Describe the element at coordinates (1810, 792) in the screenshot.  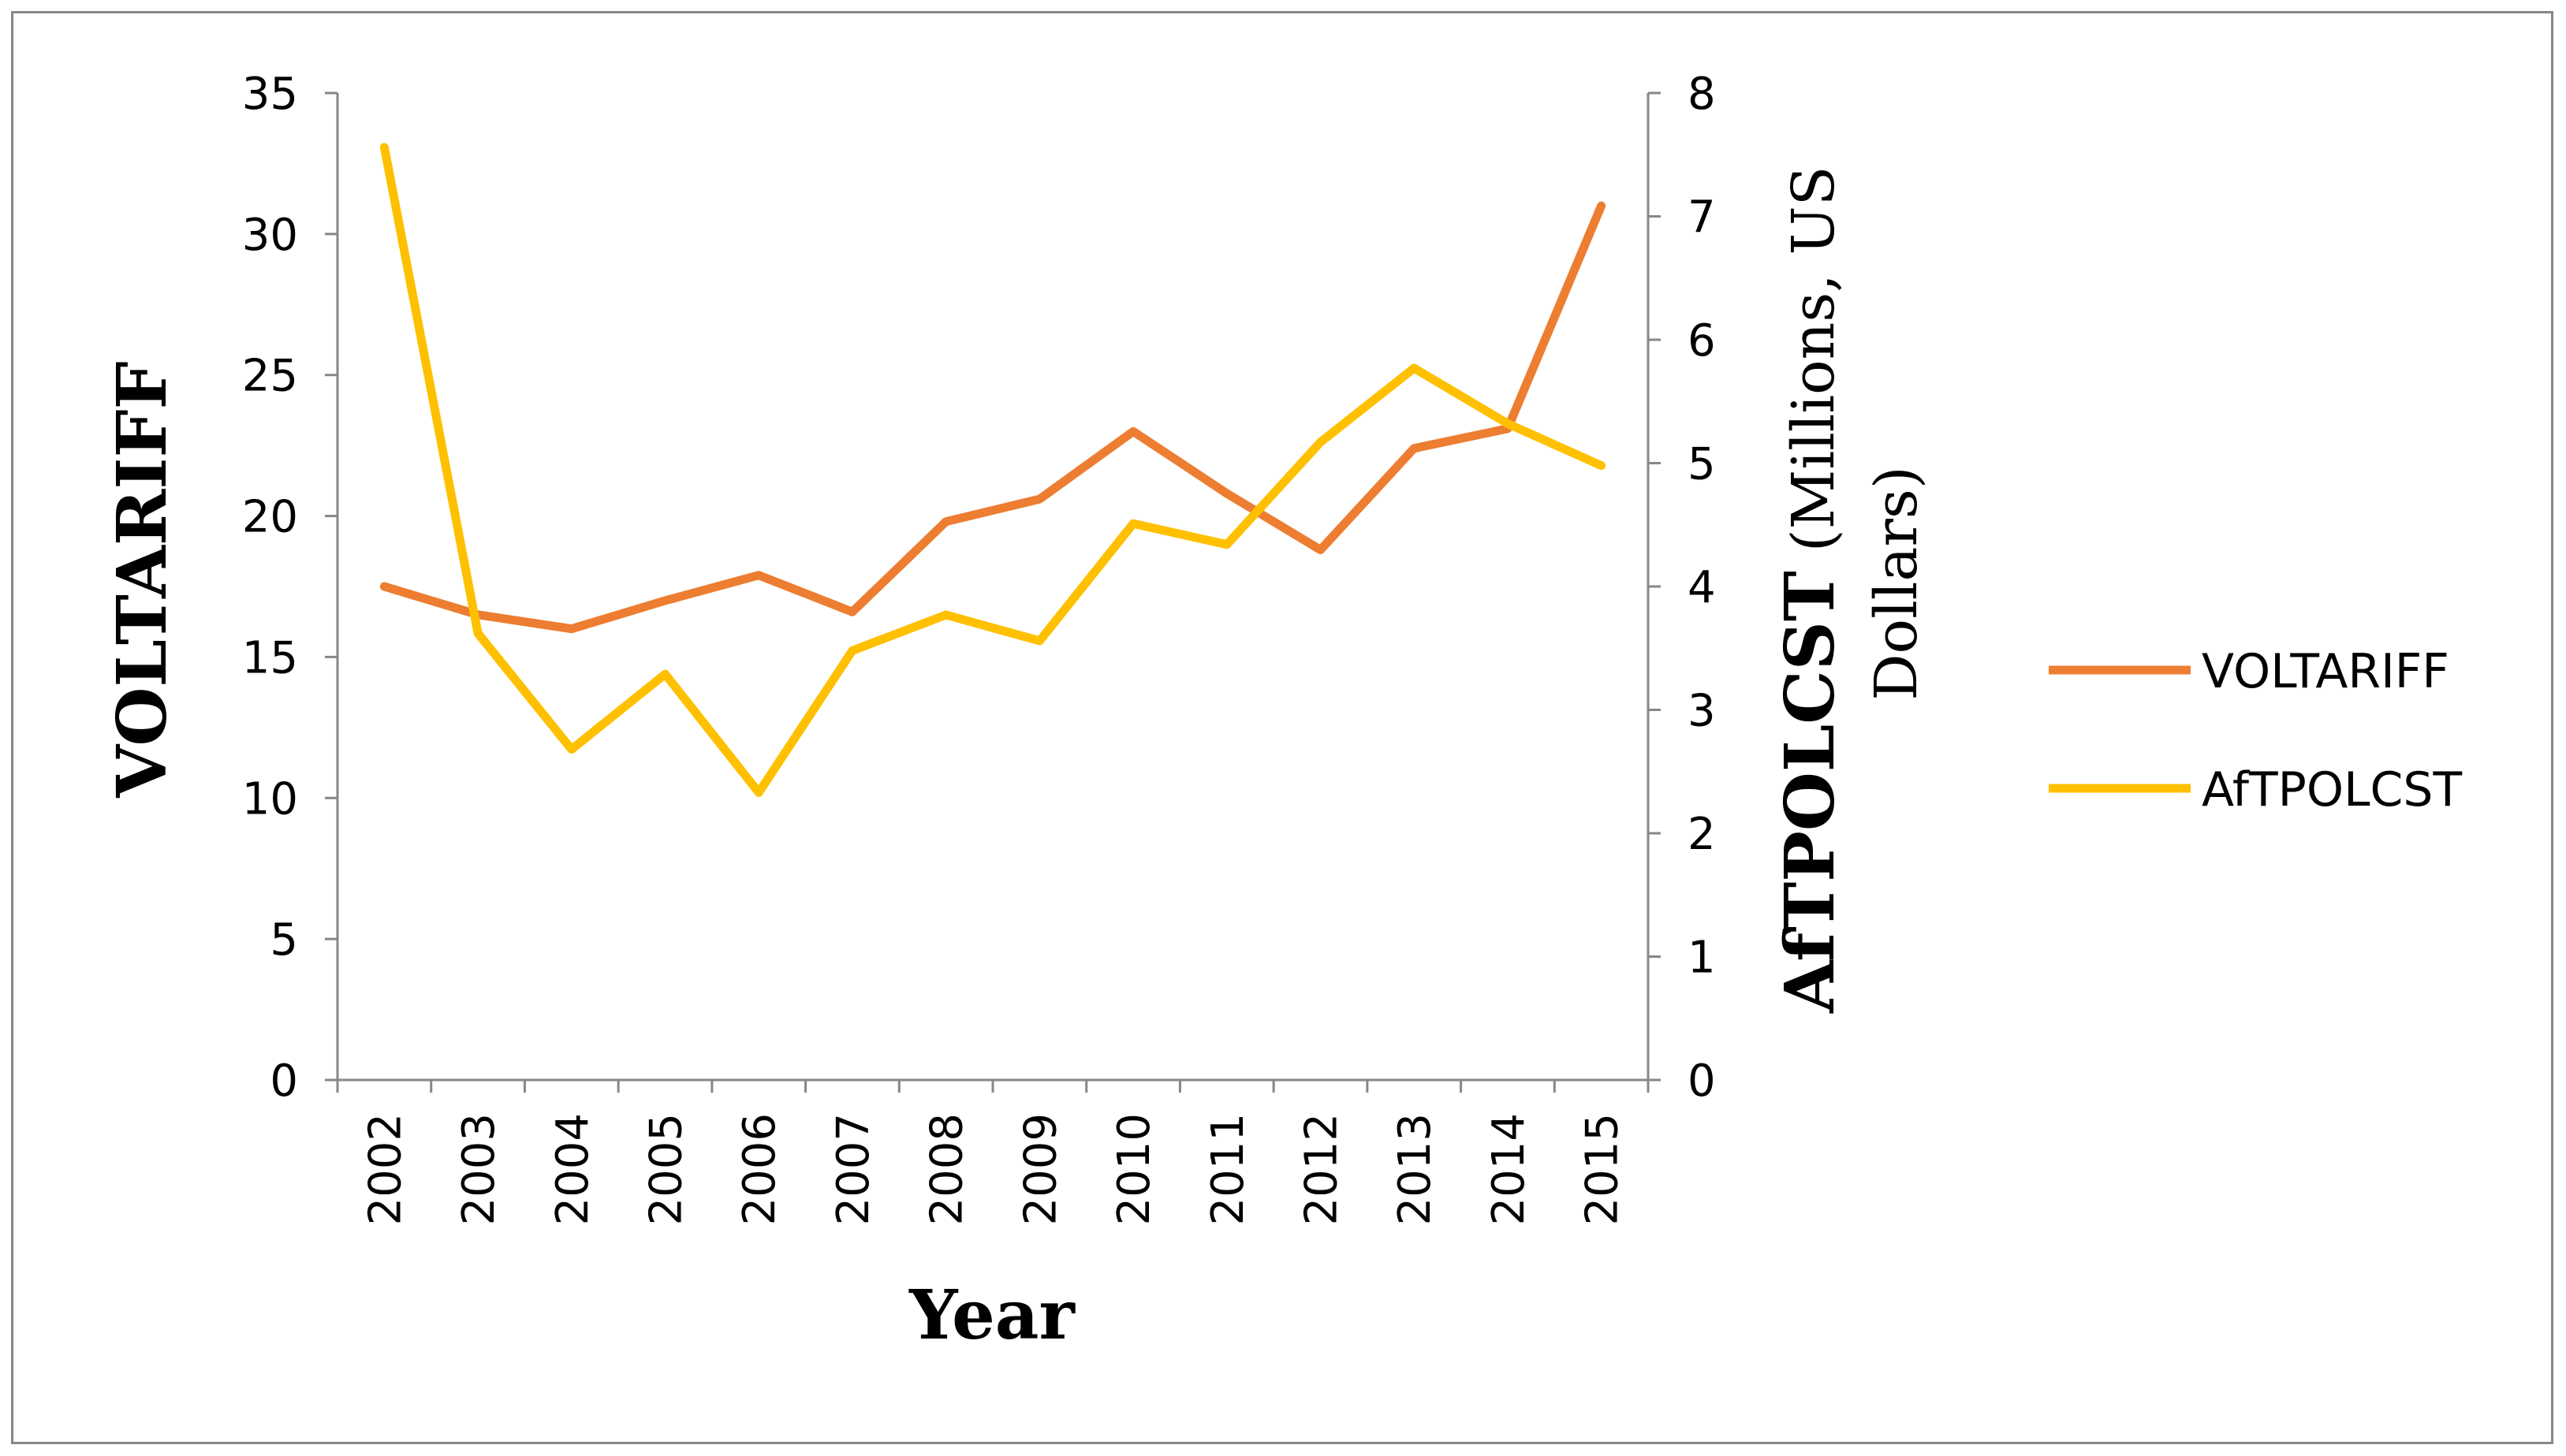
I see `y2-axis-title-bold: AfTPOLCST` at that location.